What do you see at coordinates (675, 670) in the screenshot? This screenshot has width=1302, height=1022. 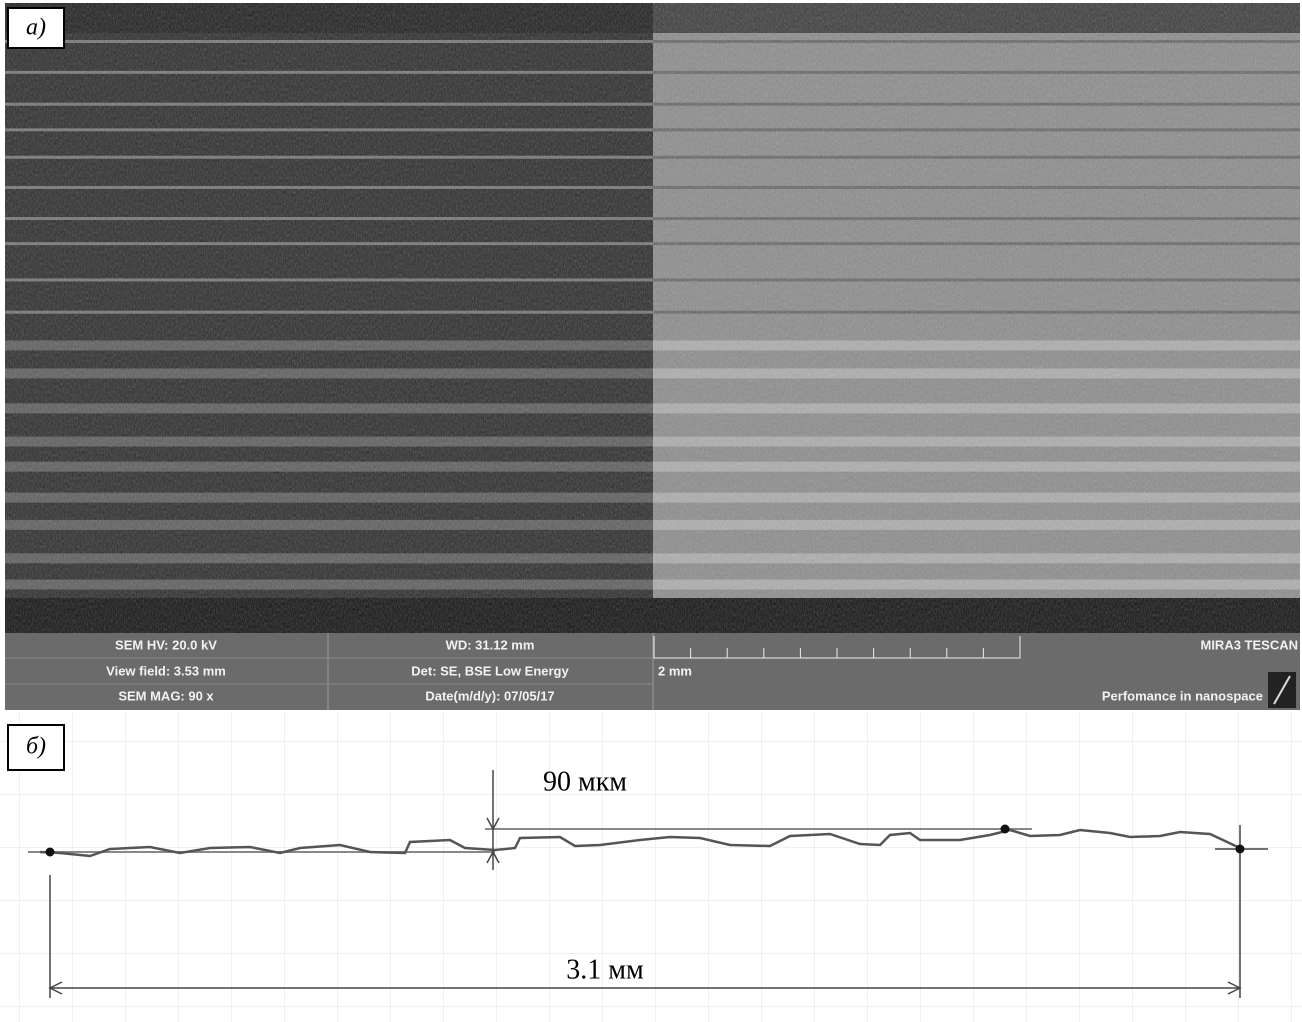 I see `scale-label: 2 mm` at bounding box center [675, 670].